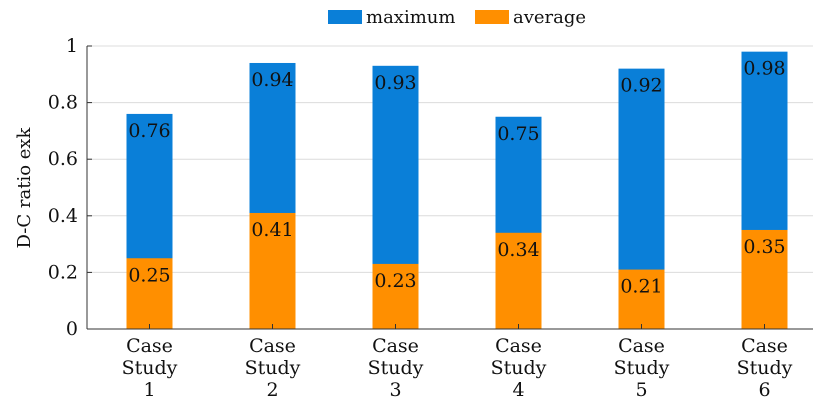 The image size is (815, 399). What do you see at coordinates (149, 131) in the screenshot?
I see `data-label-maximum: 0.76` at bounding box center [149, 131].